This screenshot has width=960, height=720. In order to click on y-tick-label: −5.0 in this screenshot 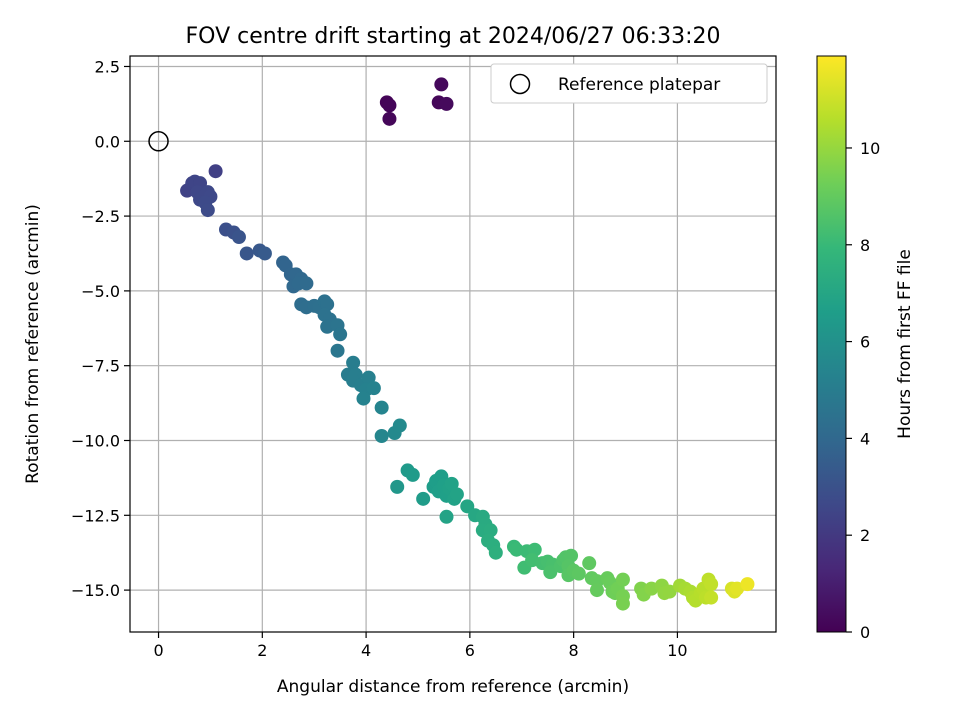, I will do `click(100, 291)`.